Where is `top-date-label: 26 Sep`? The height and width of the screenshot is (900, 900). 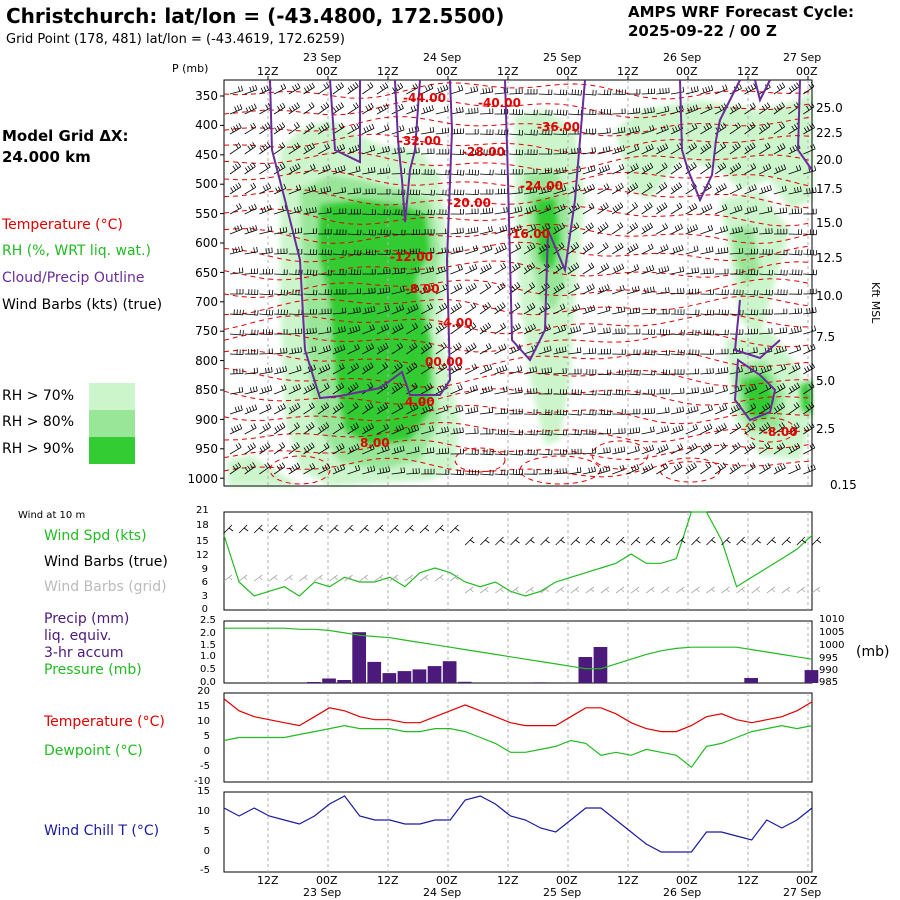 top-date-label: 26 Sep is located at coordinates (682, 57).